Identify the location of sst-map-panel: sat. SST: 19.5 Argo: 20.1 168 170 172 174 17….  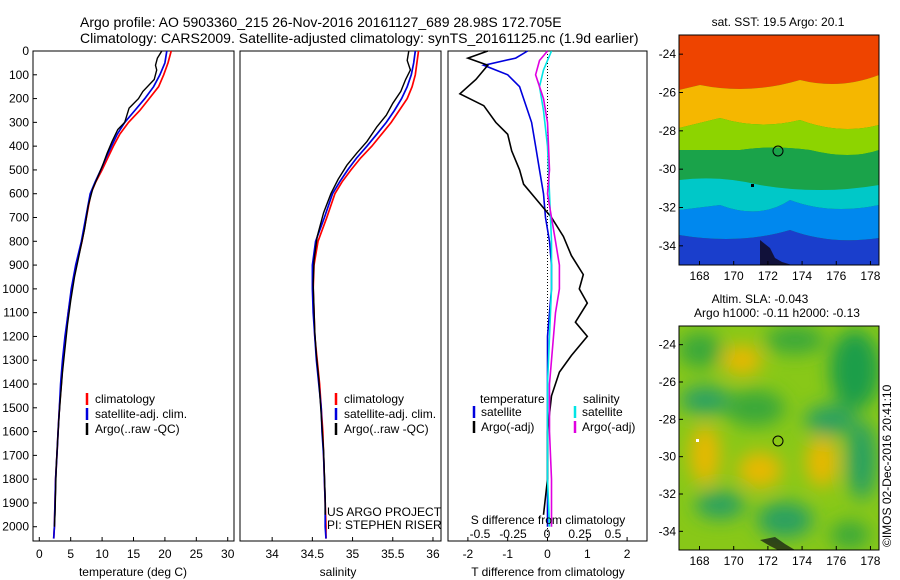
(770, 149).